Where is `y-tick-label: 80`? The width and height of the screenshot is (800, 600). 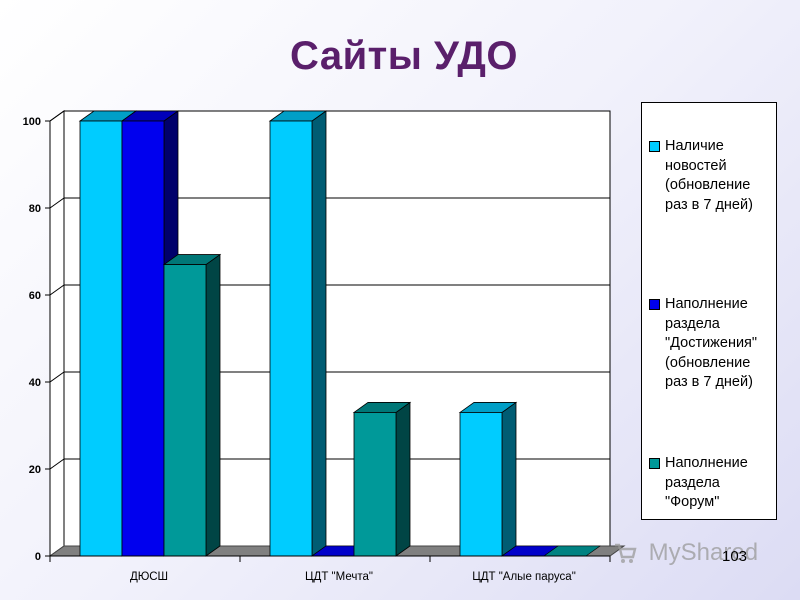 y-tick-label: 80 is located at coordinates (35, 209).